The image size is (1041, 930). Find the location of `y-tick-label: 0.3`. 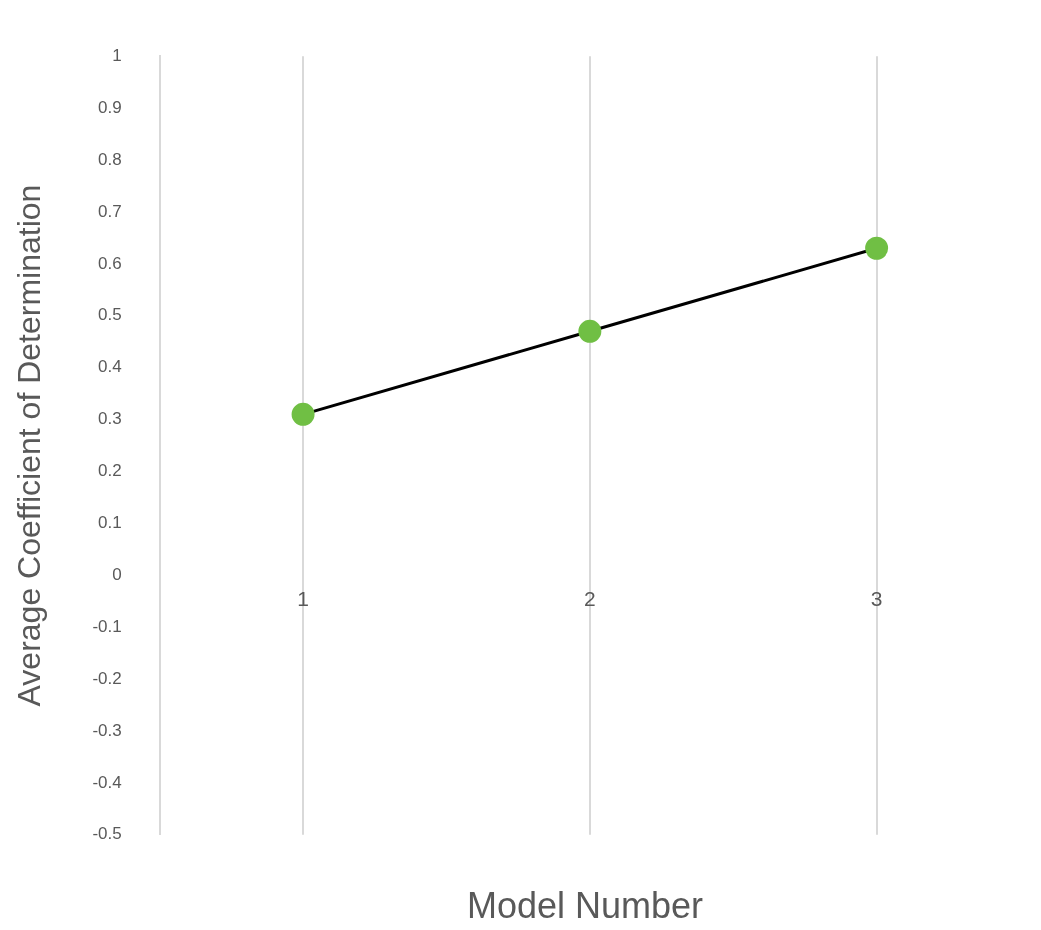

y-tick-label: 0.3 is located at coordinates (110, 419).